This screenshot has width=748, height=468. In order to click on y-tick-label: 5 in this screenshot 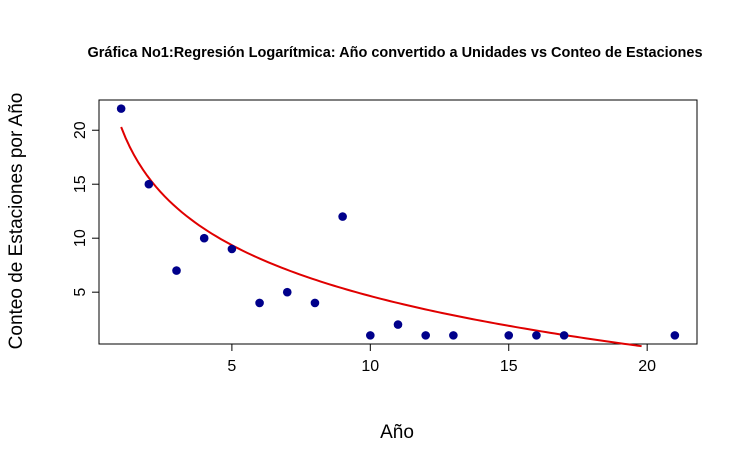, I will do `click(80, 292)`.